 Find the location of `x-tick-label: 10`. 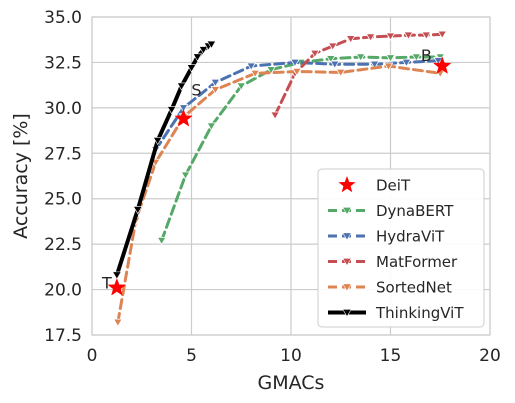

x-tick-label: 10 is located at coordinates (291, 356).